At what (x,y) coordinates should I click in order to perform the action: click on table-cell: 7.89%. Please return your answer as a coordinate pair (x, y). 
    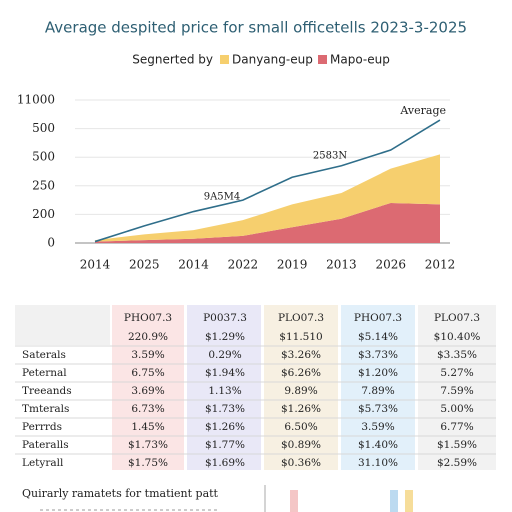
    Looking at the image, I should click on (377, 391).